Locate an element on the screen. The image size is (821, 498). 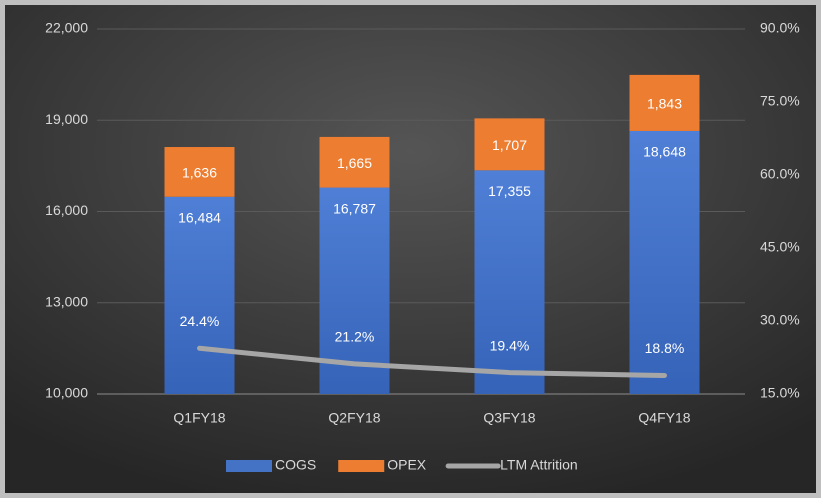
y2-tick-label: 30.0% is located at coordinates (780, 320).